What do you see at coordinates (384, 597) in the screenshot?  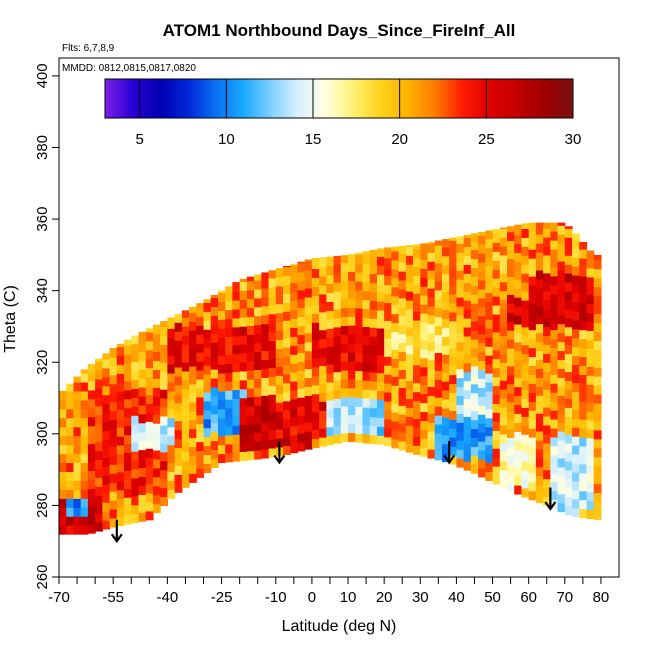 I see `x-tick-label: 20` at bounding box center [384, 597].